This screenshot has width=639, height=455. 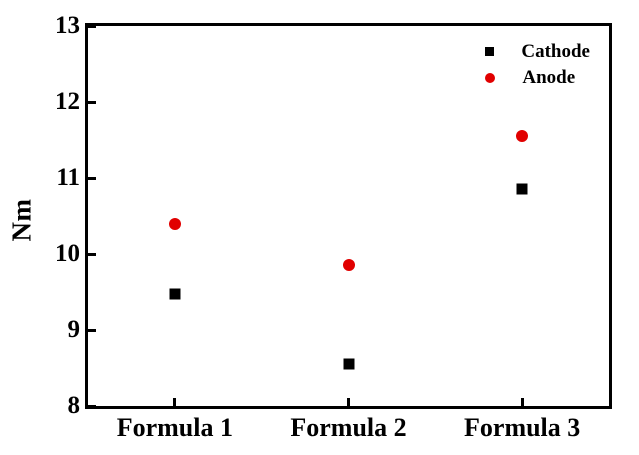 I want to click on legend-square-marker-icon, so click(x=490, y=51).